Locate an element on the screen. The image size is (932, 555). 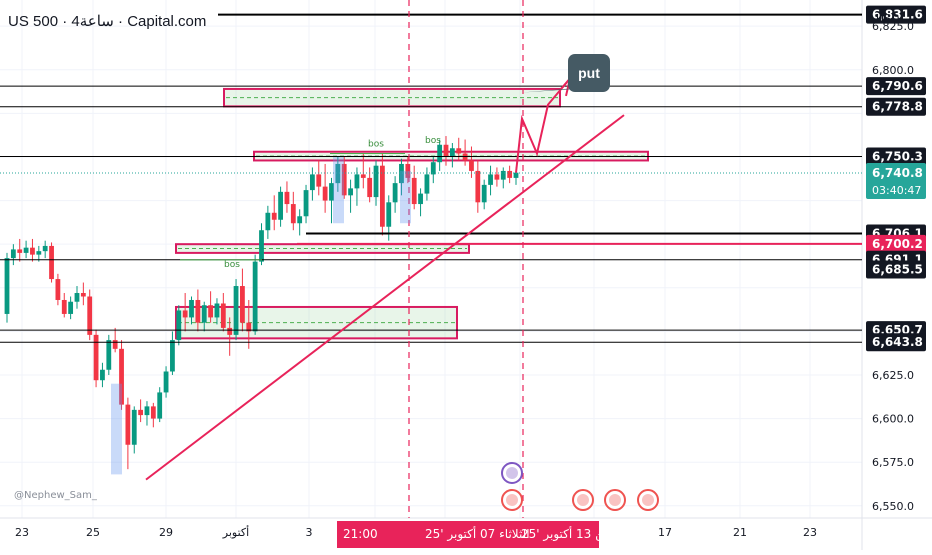
x-tick-label: 3 is located at coordinates (309, 532).